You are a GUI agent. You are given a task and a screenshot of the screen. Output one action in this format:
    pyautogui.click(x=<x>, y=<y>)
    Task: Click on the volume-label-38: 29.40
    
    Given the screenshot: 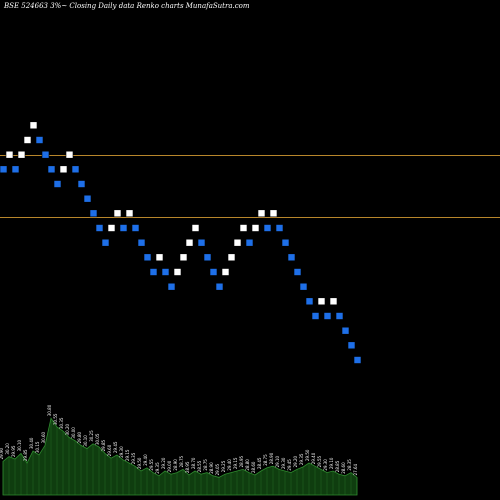 What is the action you would take?
    pyautogui.click(x=229, y=465)
    